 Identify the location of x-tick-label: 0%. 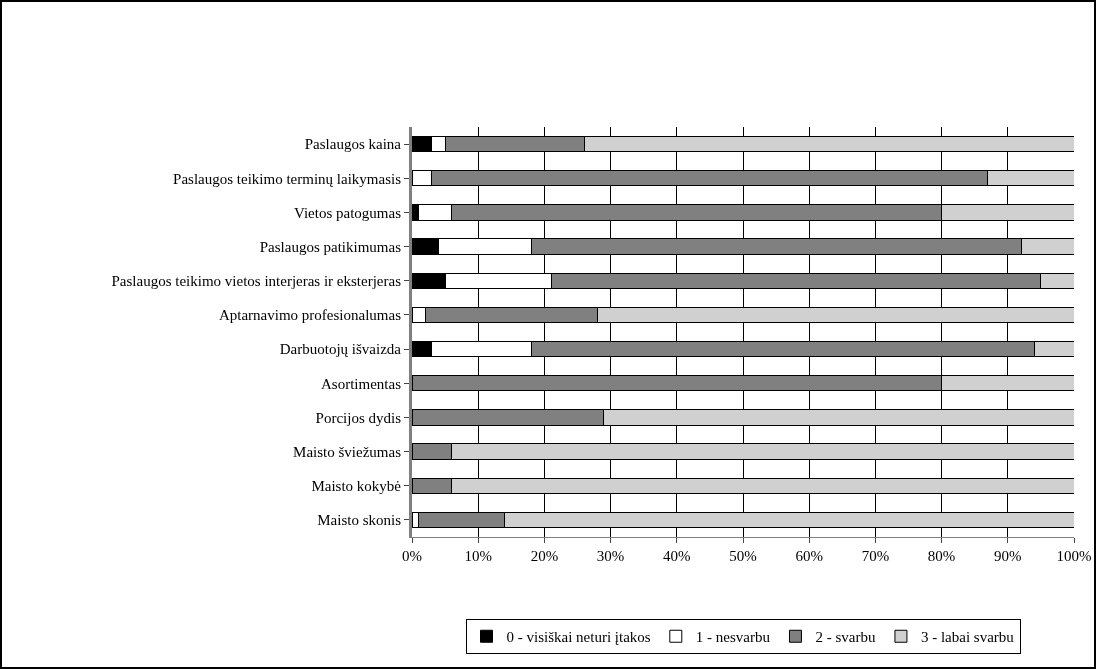
(412, 556).